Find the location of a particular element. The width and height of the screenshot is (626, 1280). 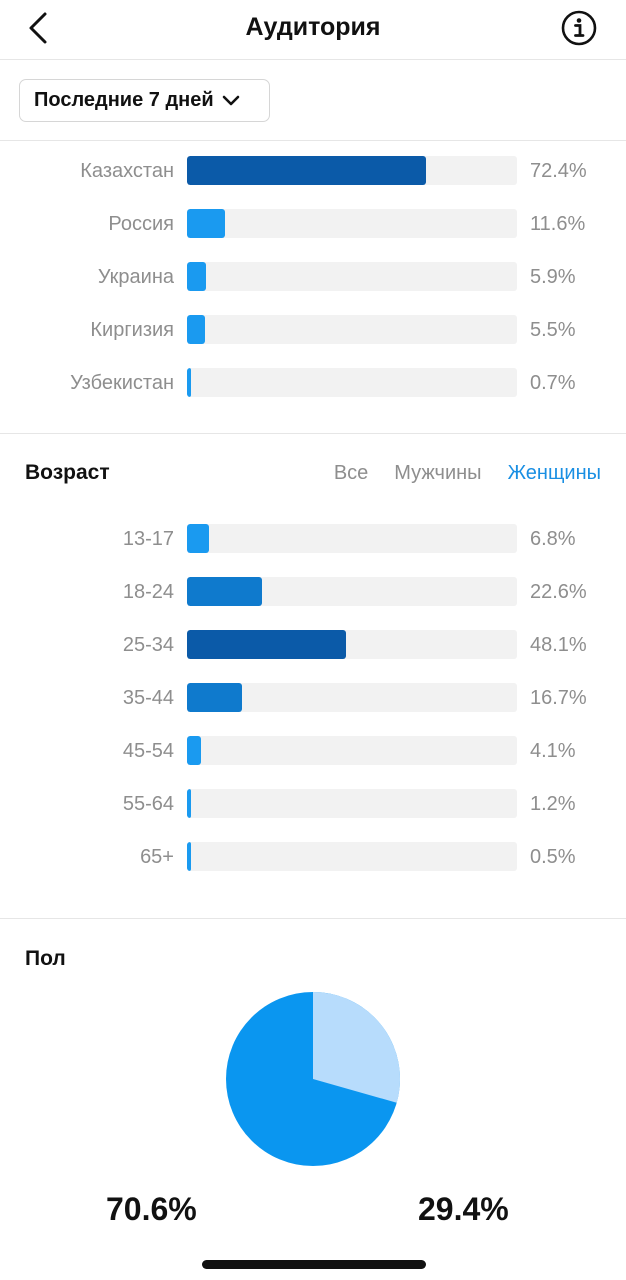

filter-women: Женщины is located at coordinates (554, 473).